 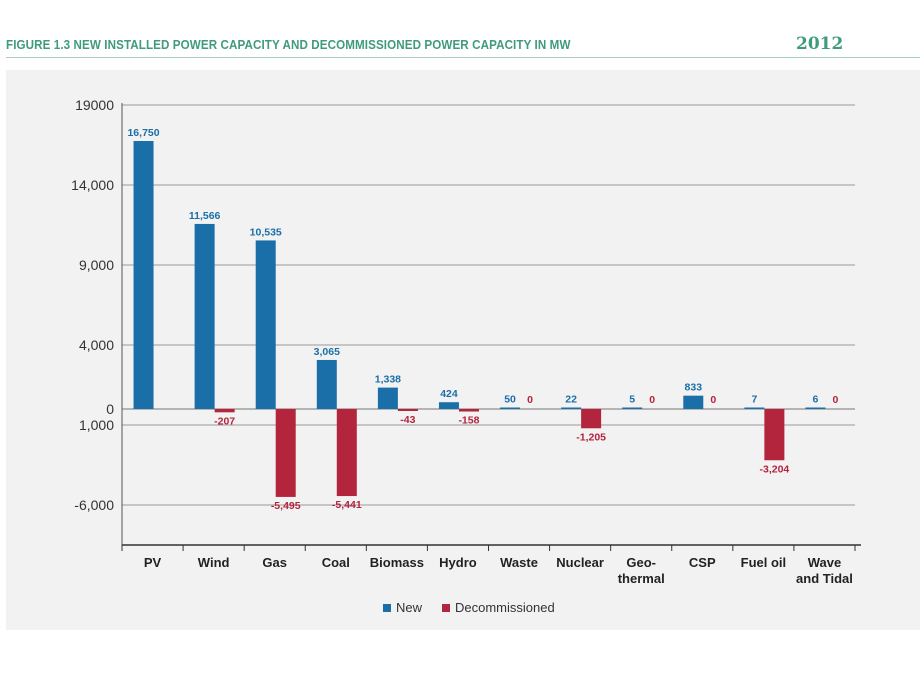 What do you see at coordinates (510, 400) in the screenshot?
I see `value-label-new: 50` at bounding box center [510, 400].